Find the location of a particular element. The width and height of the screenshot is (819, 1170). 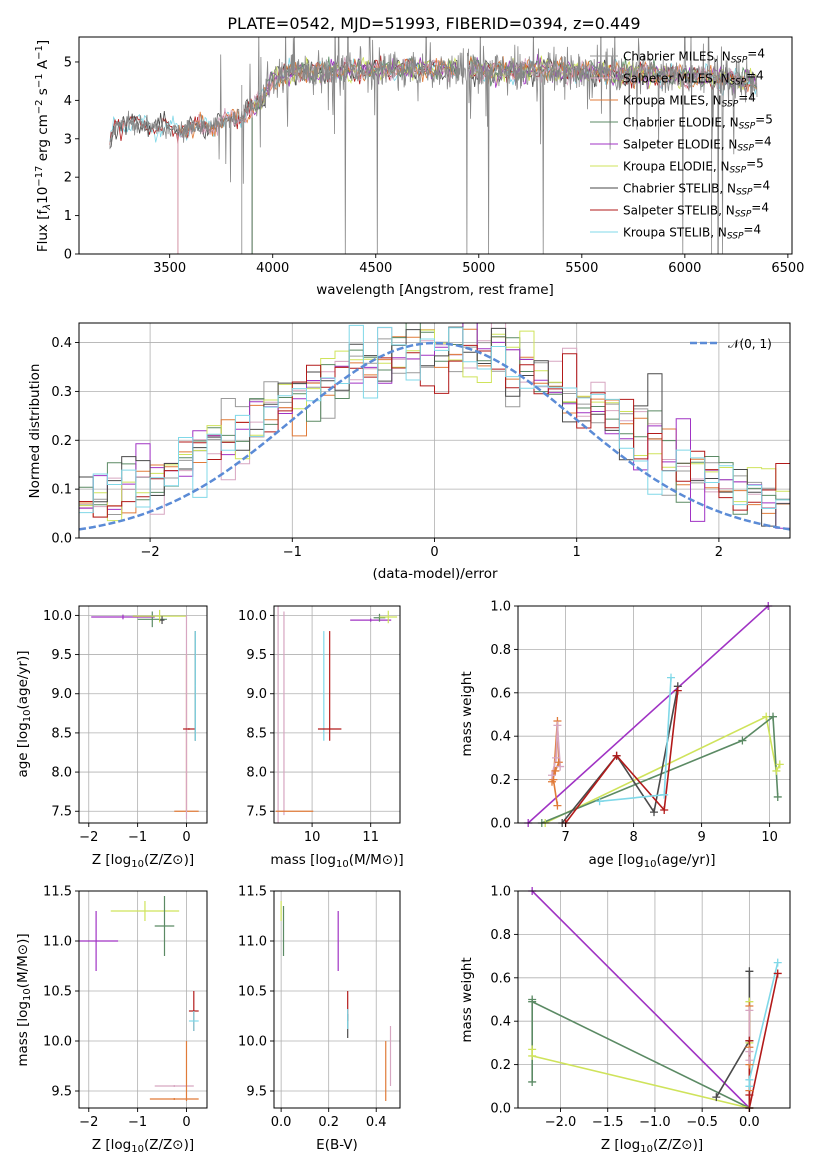

y-label-part: −17 is located at coordinates (39, 176).